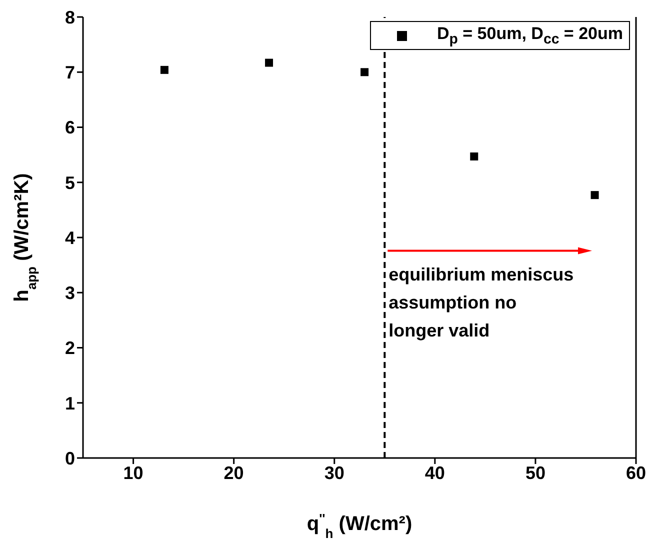  Describe the element at coordinates (359, 525) in the screenshot. I see `x-axis-title: q$^{''}$$_{h}$ (W/cm²)` at that location.